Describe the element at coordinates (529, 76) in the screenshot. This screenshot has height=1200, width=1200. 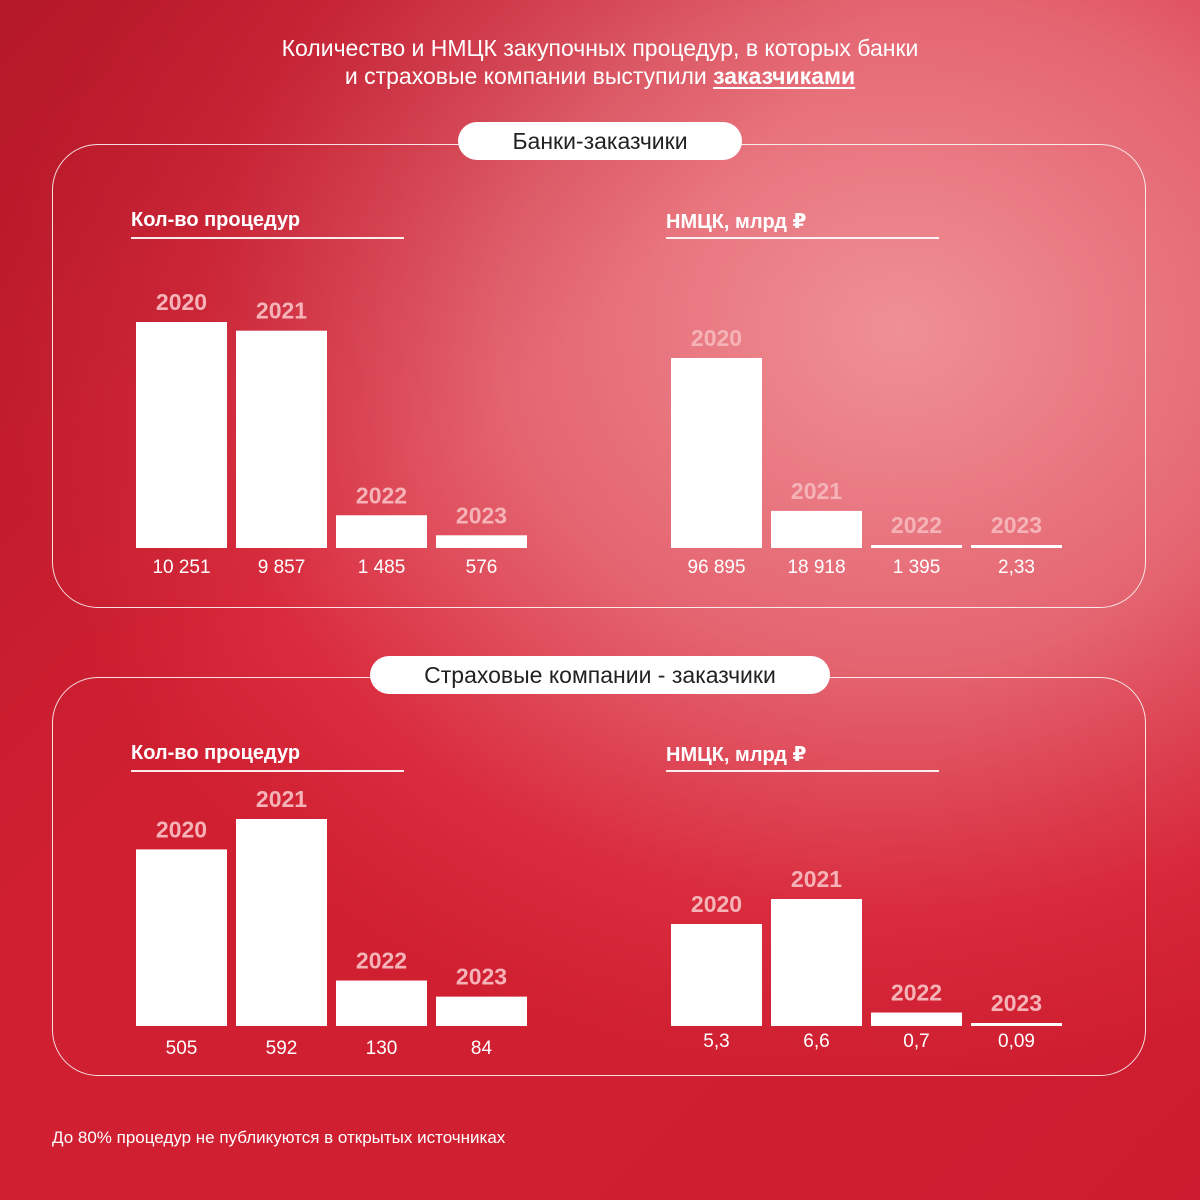
I see `page-title-line2-text: и страховые компании выступили` at that location.